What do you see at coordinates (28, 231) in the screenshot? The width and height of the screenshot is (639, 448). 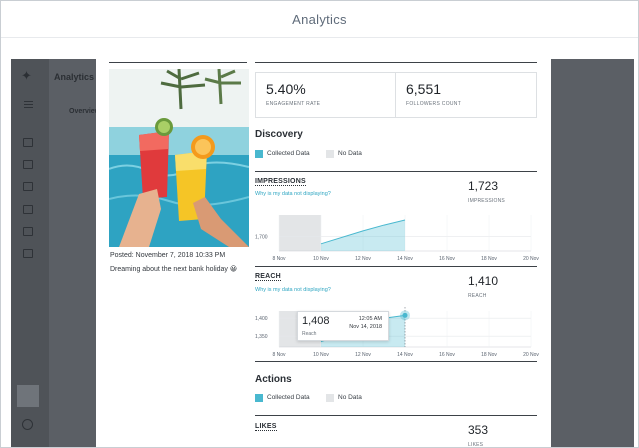 I see `download-icon` at bounding box center [28, 231].